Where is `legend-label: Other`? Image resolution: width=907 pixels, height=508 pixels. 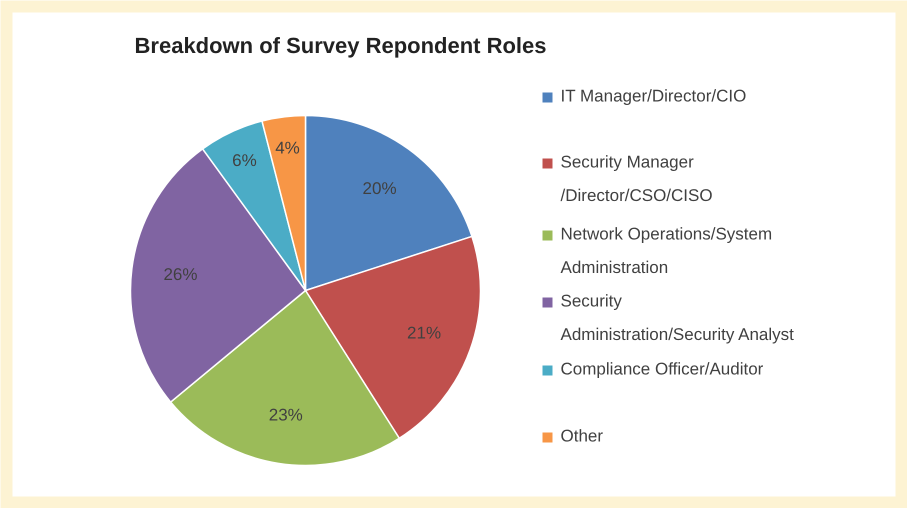
legend-label: Other is located at coordinates (582, 436).